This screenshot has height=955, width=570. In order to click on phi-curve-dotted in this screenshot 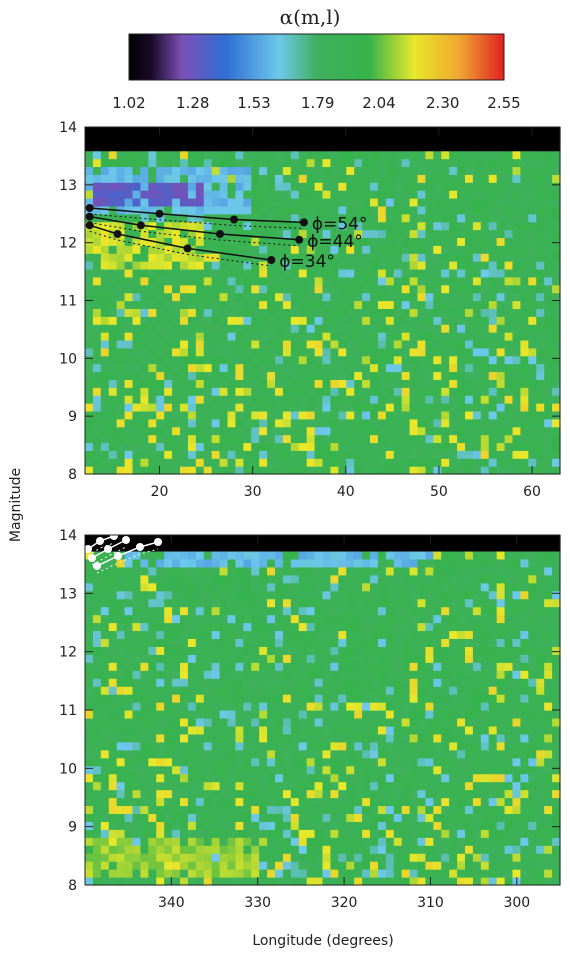, I will do `click(196, 221)`.